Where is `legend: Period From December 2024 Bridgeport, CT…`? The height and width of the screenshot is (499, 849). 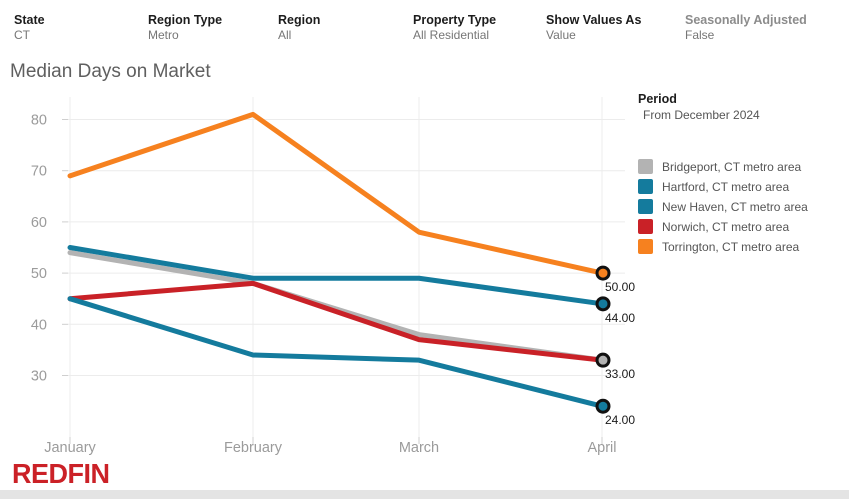
legend: Period From December 2024 Bridgeport, CT… is located at coordinates (740, 175).